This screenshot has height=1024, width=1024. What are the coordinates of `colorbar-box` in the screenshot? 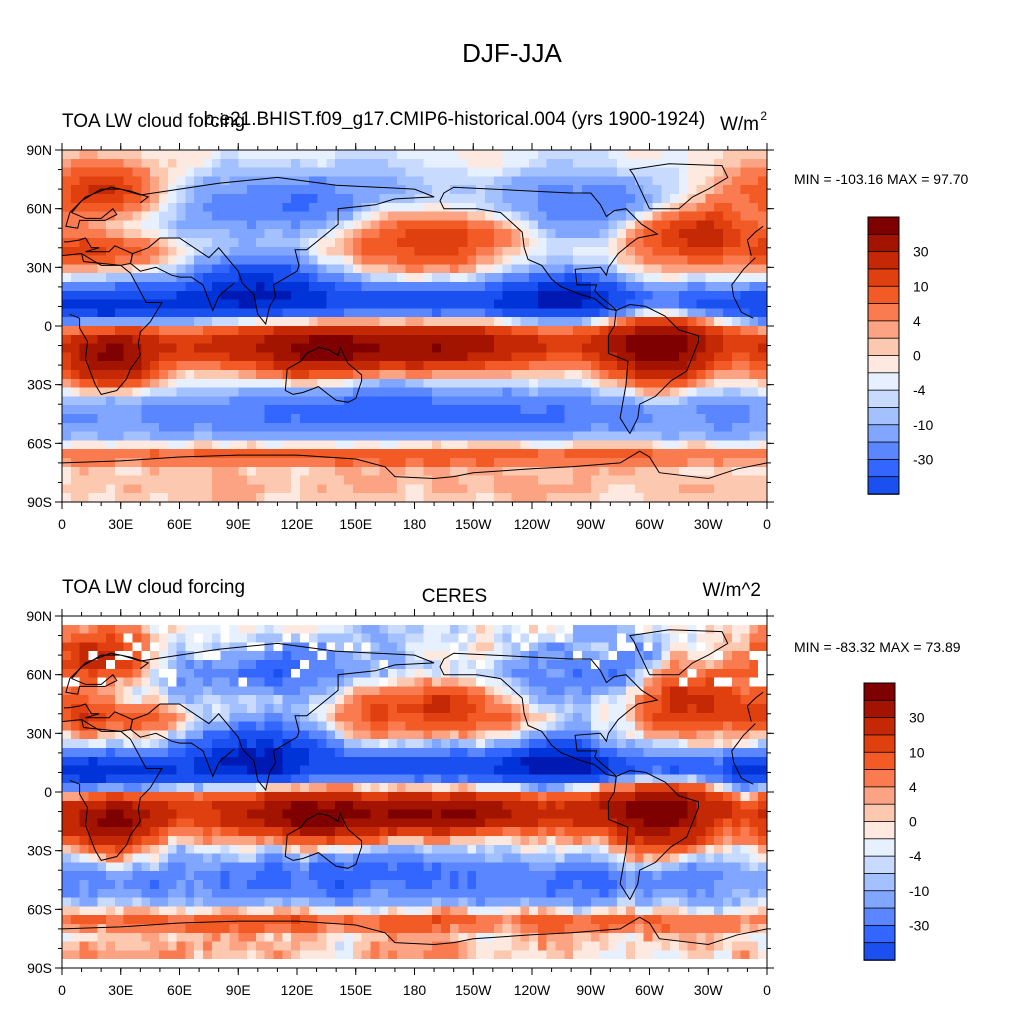 It's located at (883, 399).